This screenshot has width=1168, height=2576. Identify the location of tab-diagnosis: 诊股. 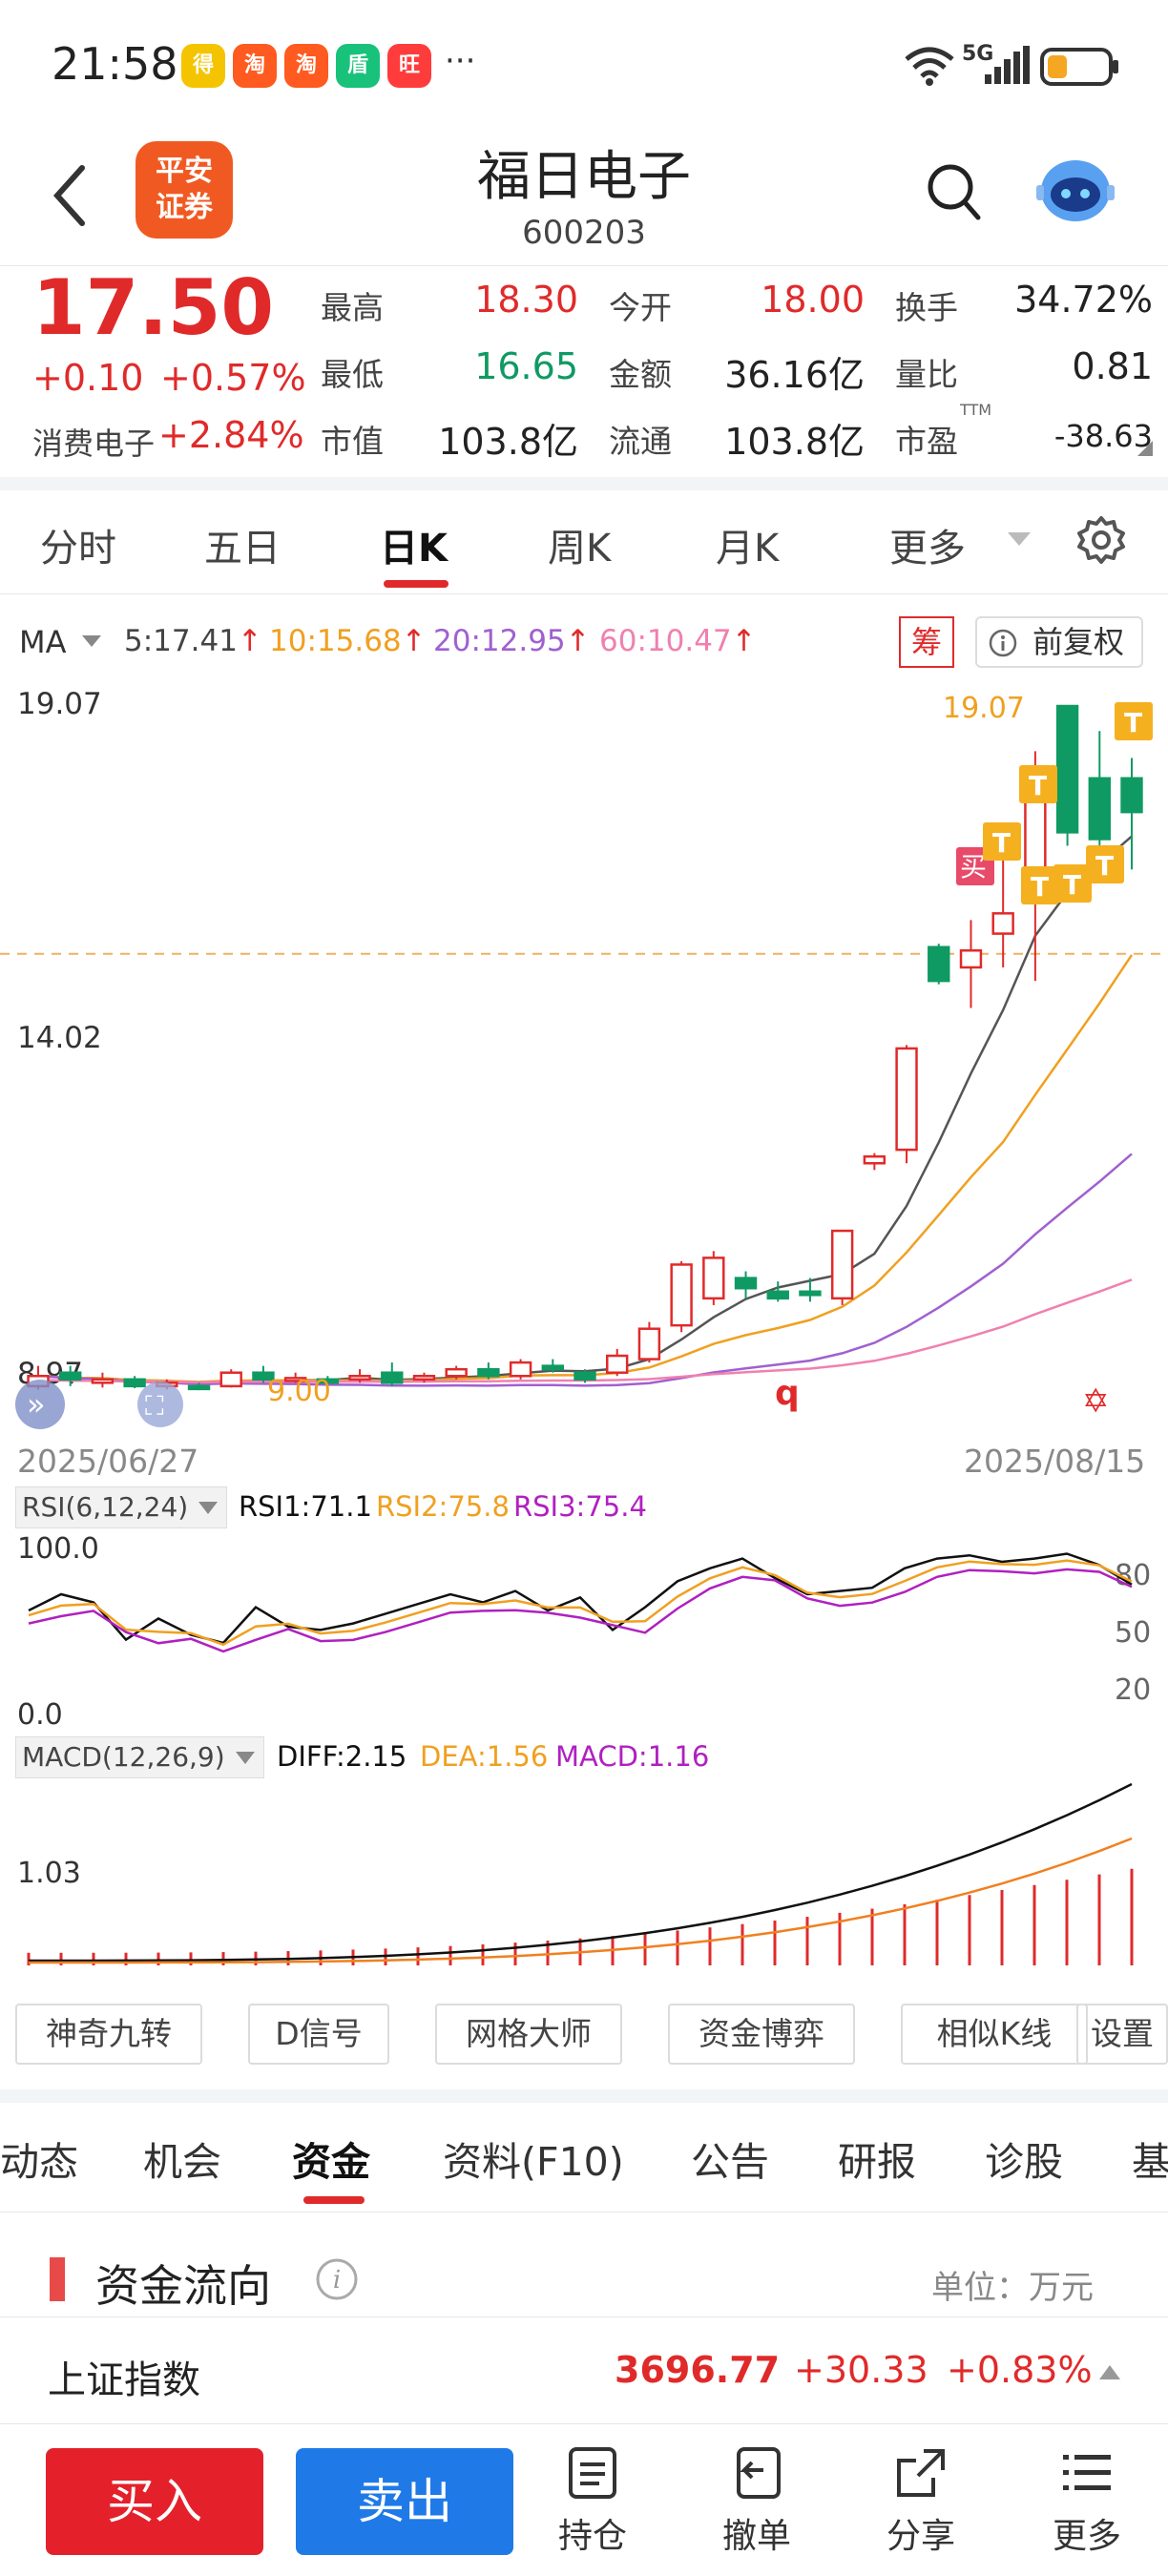
(1024, 2162).